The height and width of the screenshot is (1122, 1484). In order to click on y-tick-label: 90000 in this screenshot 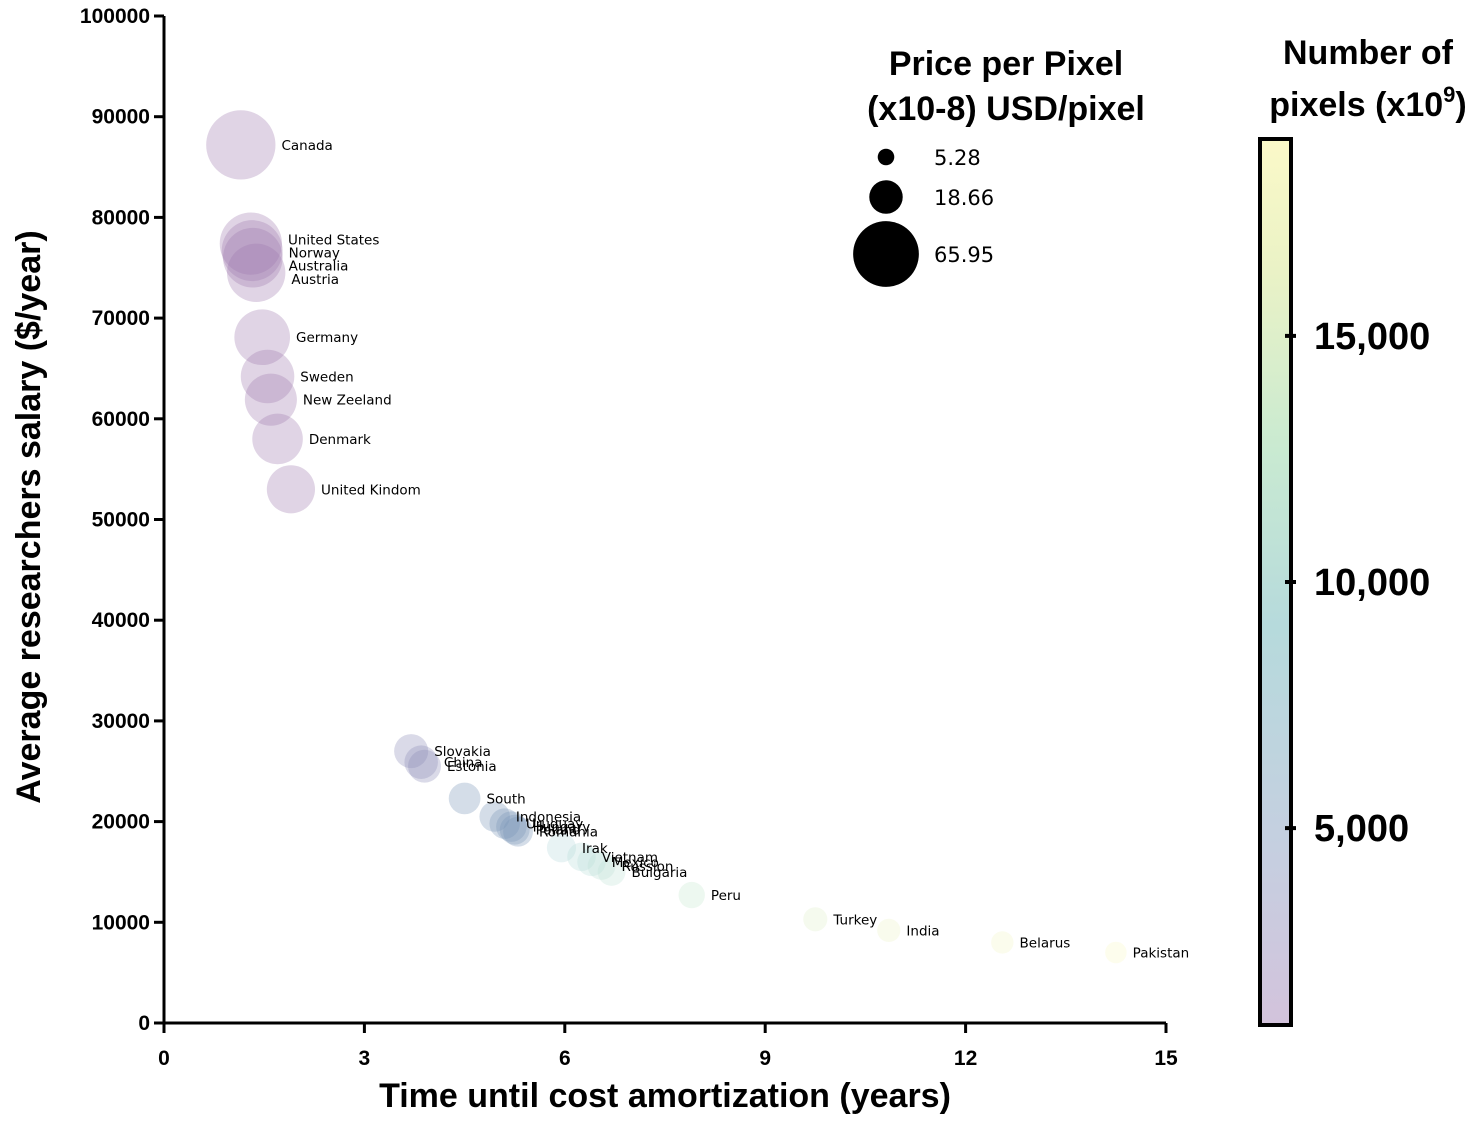, I will do `click(121, 117)`.